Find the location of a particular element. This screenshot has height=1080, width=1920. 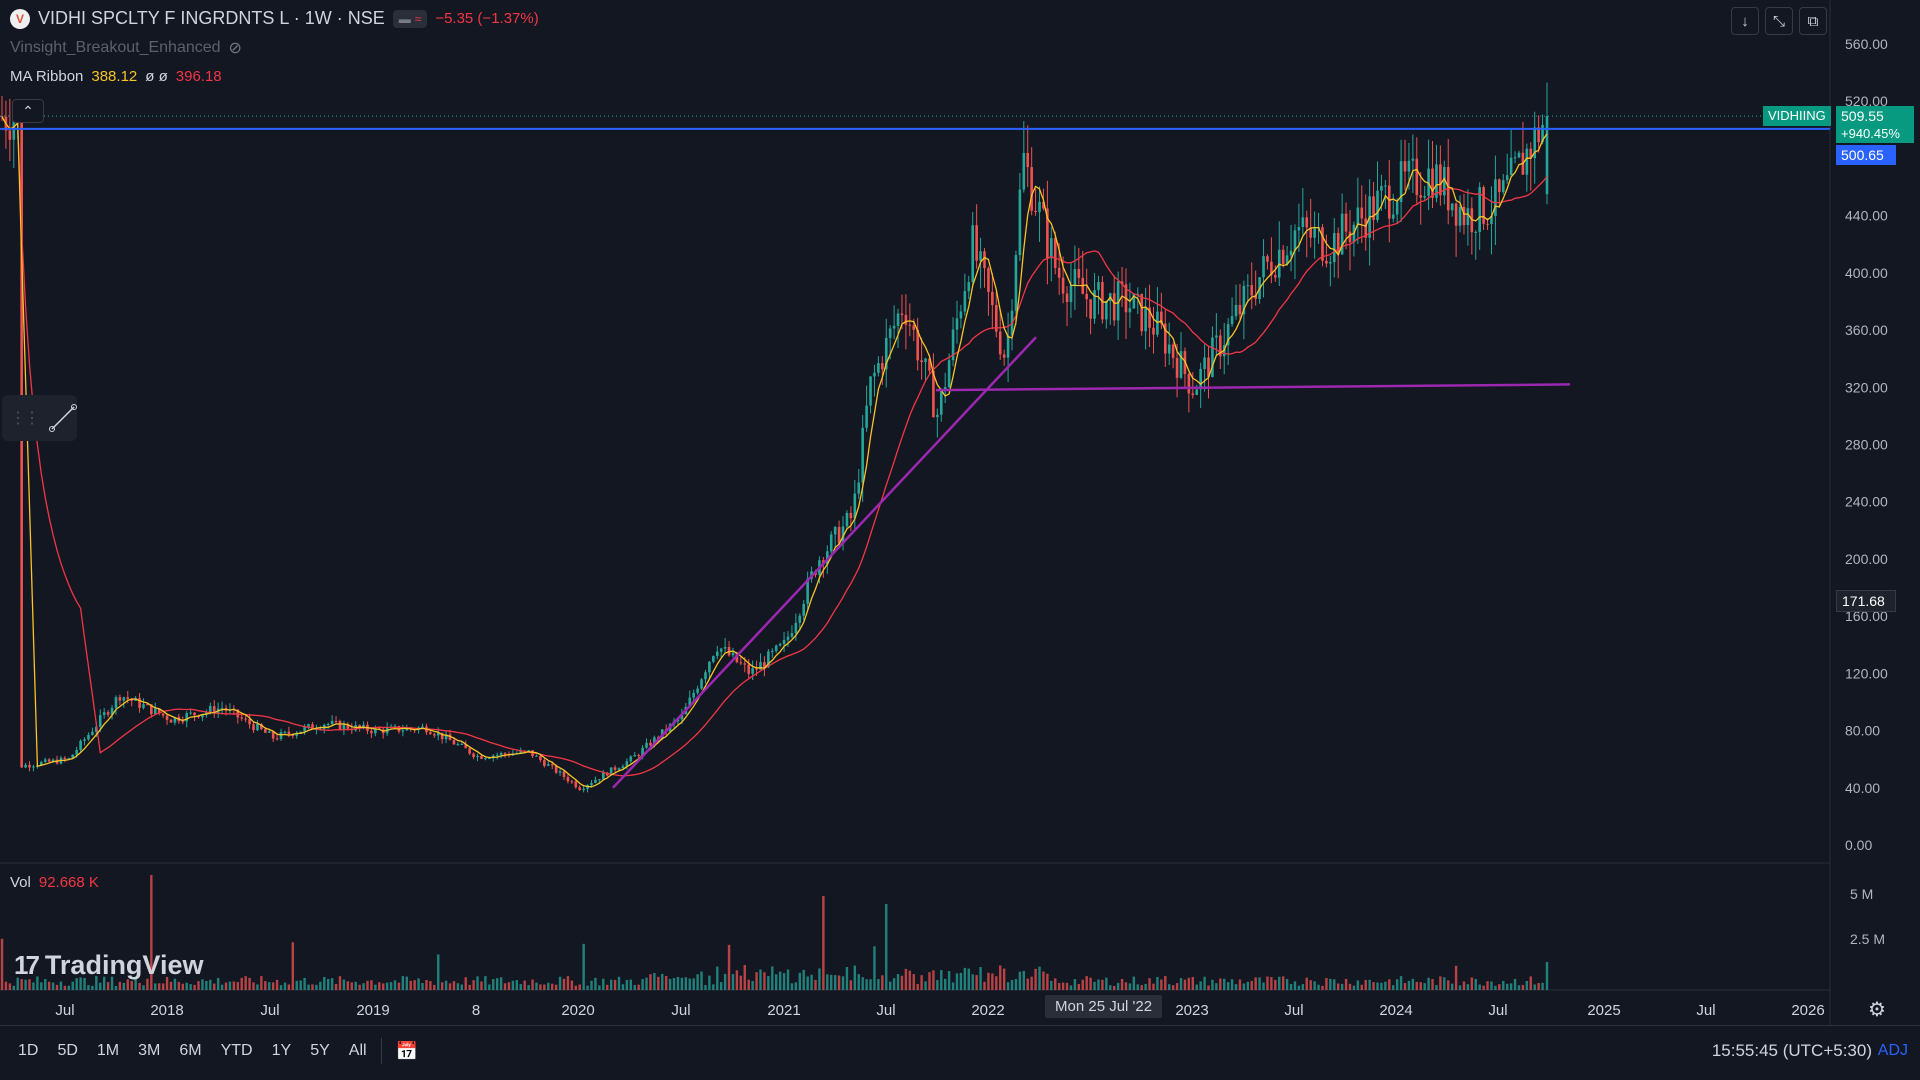

y-tick-label: 0.00 is located at coordinates (1858, 845).